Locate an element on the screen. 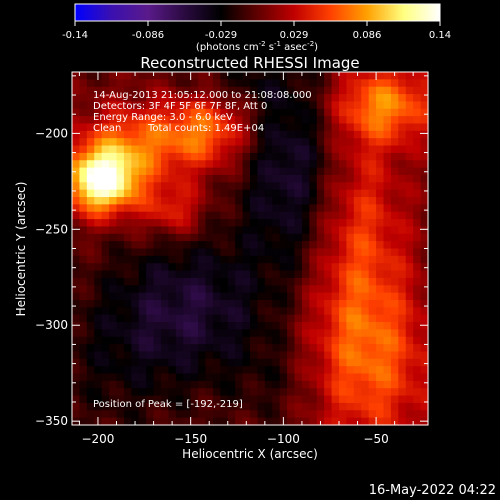 The height and width of the screenshot is (500, 500). annotation-total-counts: Total counts: 1.49E+04 is located at coordinates (205, 128).